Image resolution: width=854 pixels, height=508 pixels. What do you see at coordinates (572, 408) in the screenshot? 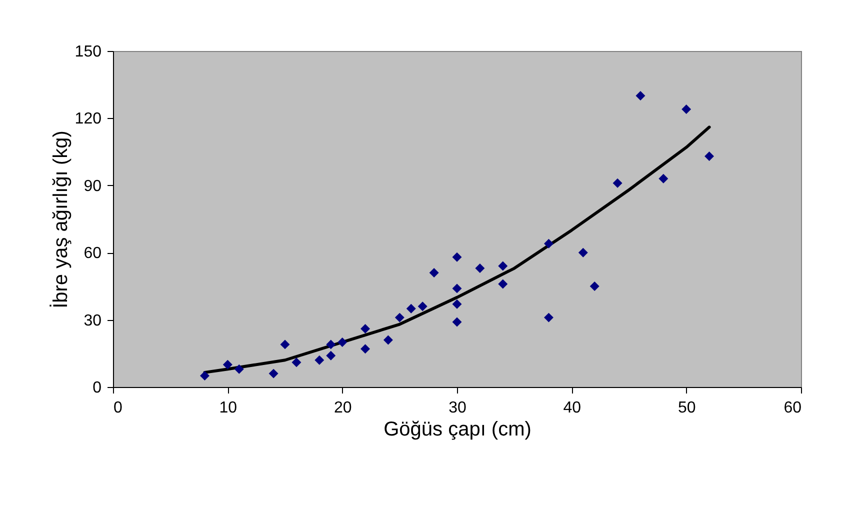
I see `x-tick-label: 40` at bounding box center [572, 408].